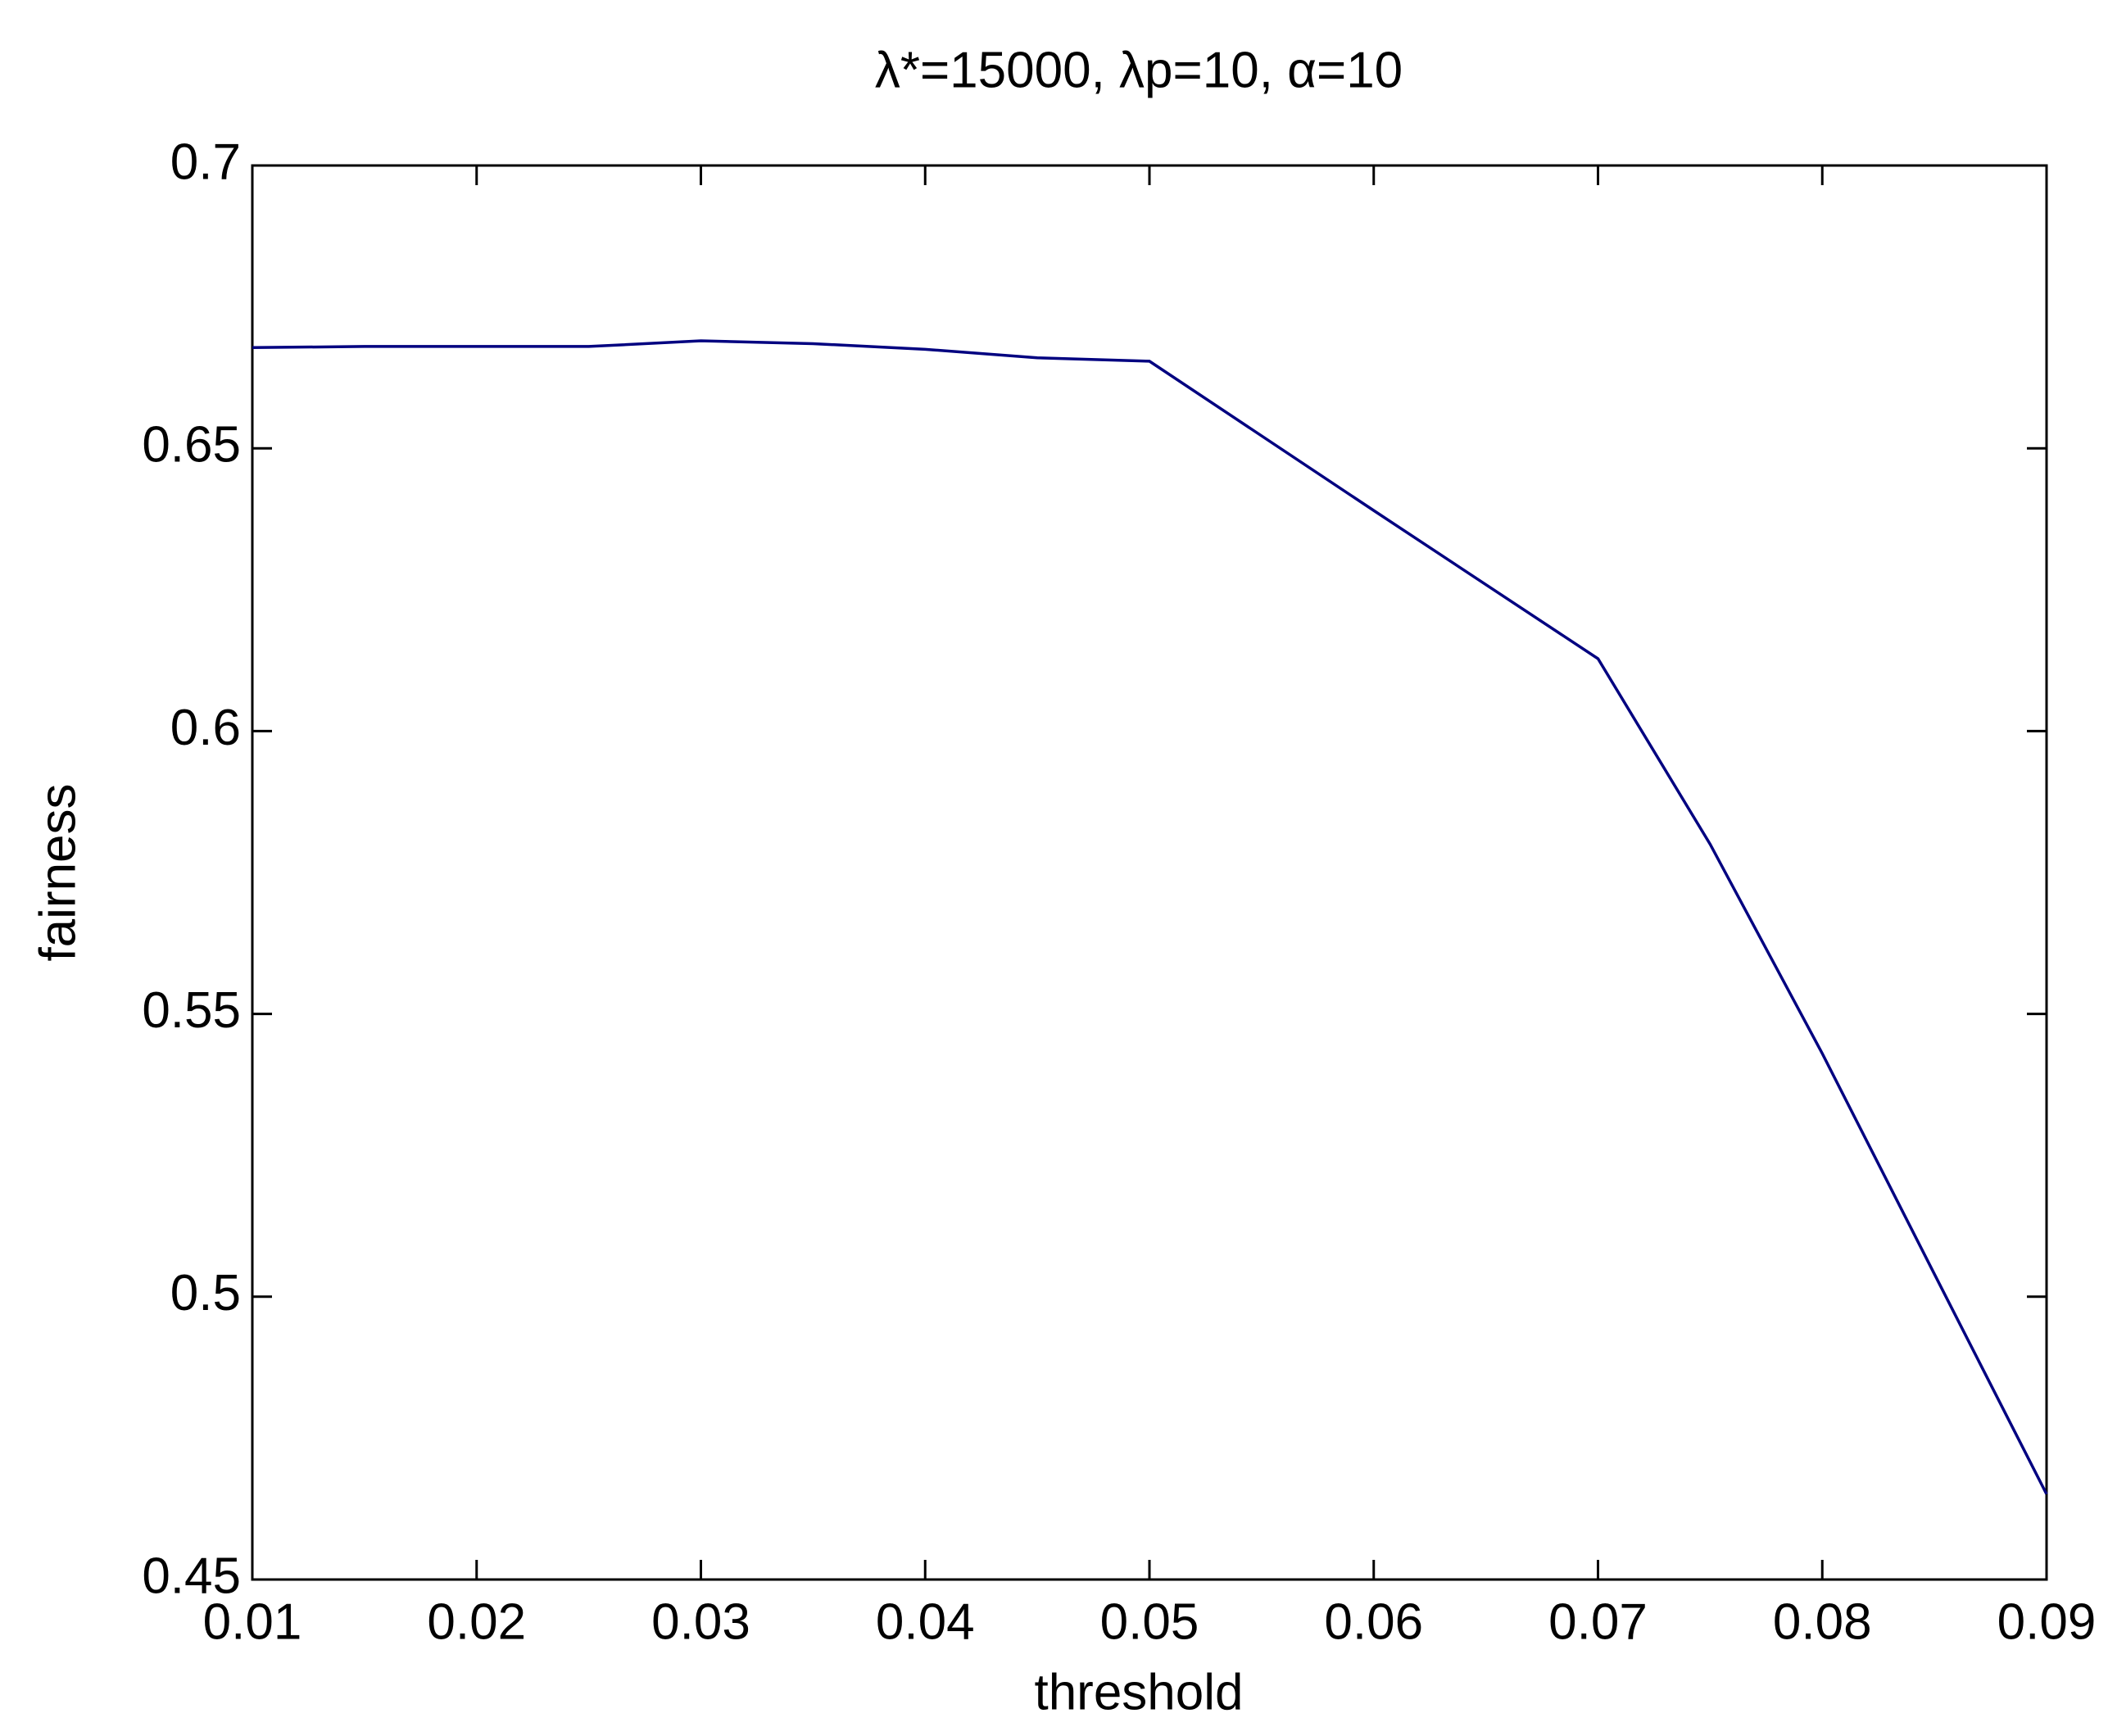 The width and height of the screenshot is (2108, 1736). Describe the element at coordinates (191, 1010) in the screenshot. I see `y-tick-label: 0.55` at that location.